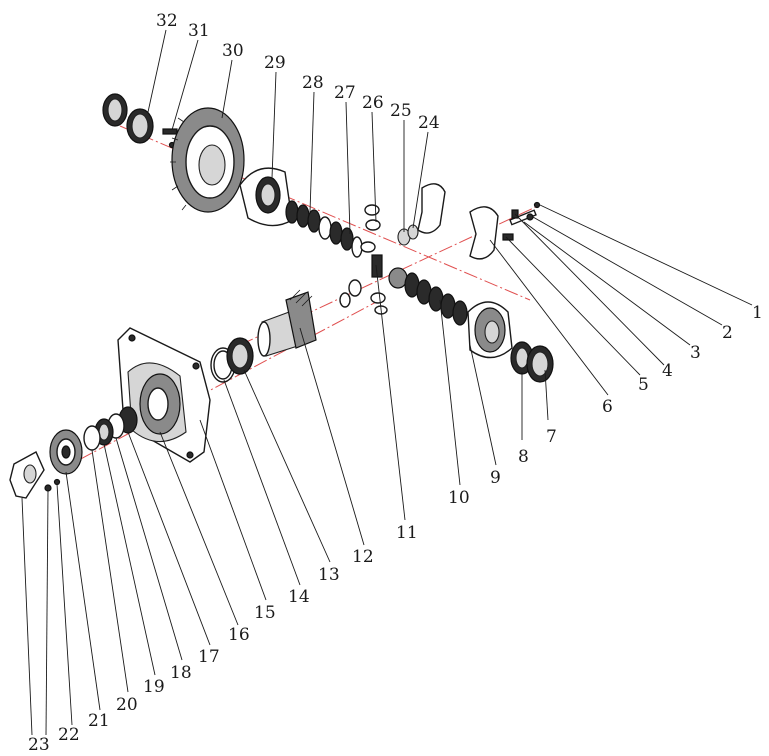 This screenshot has height=756, width=769. Describe the element at coordinates (313, 83) in the screenshot. I see `callout-28: 28` at that location.